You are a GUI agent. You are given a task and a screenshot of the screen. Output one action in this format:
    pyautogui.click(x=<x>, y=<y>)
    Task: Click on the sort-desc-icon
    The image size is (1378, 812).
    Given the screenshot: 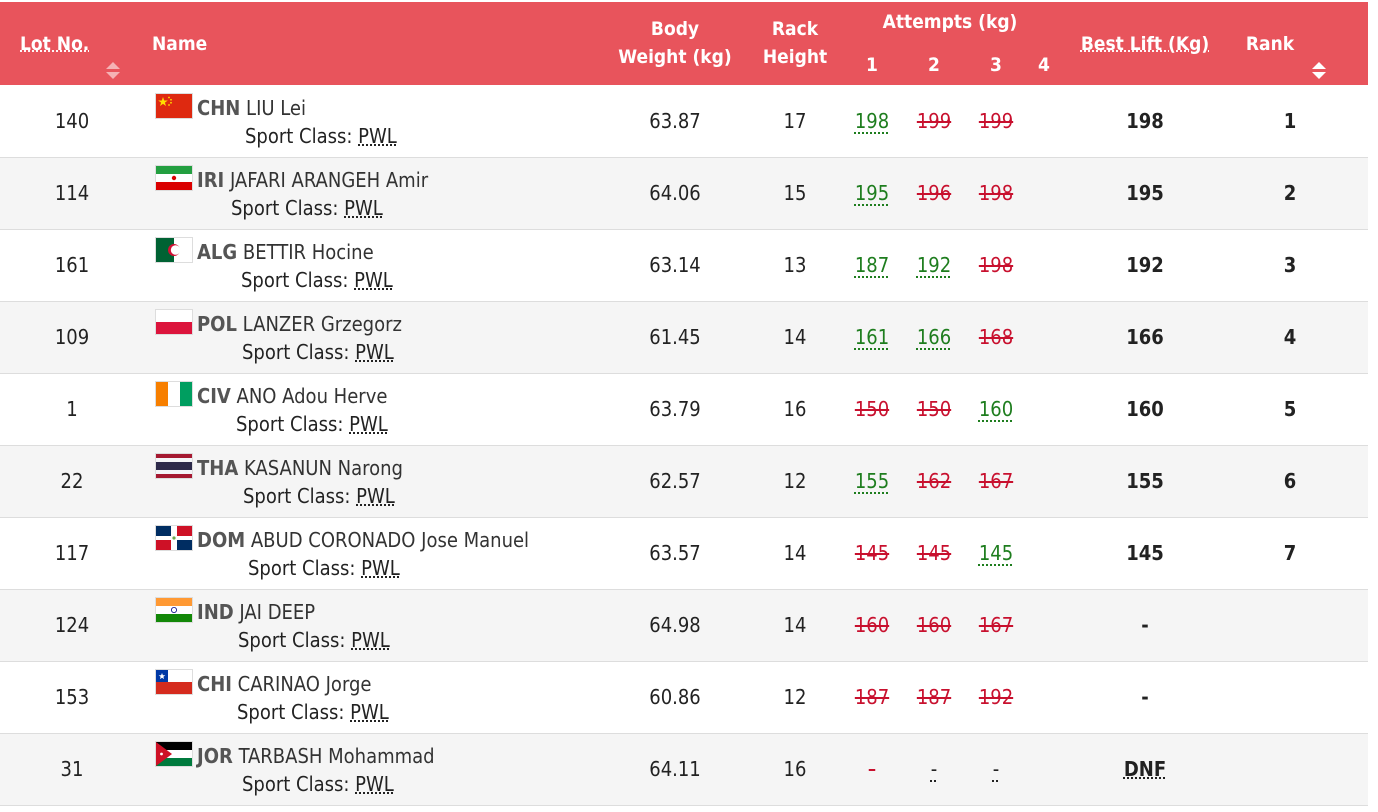 What is the action you would take?
    pyautogui.click(x=113, y=75)
    